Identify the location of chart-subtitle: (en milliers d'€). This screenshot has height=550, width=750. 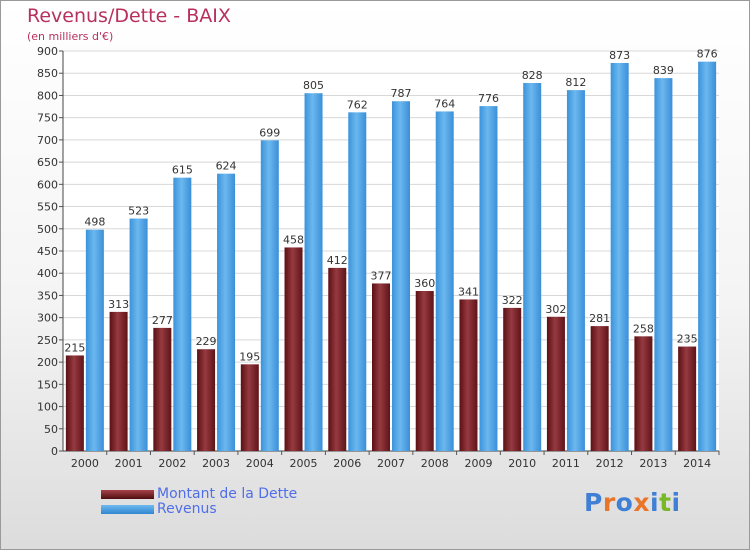
(70, 36).